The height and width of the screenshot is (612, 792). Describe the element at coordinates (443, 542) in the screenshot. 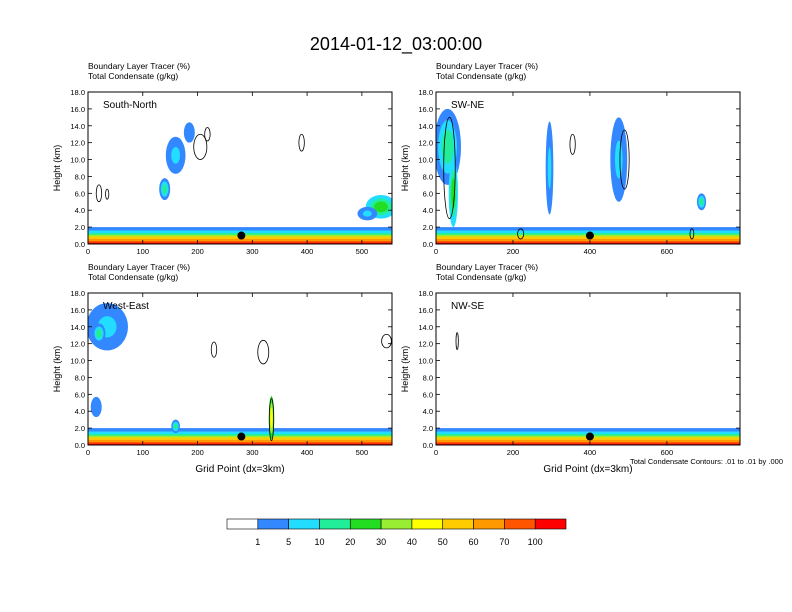

I see `colorbar-label: 50` at that location.